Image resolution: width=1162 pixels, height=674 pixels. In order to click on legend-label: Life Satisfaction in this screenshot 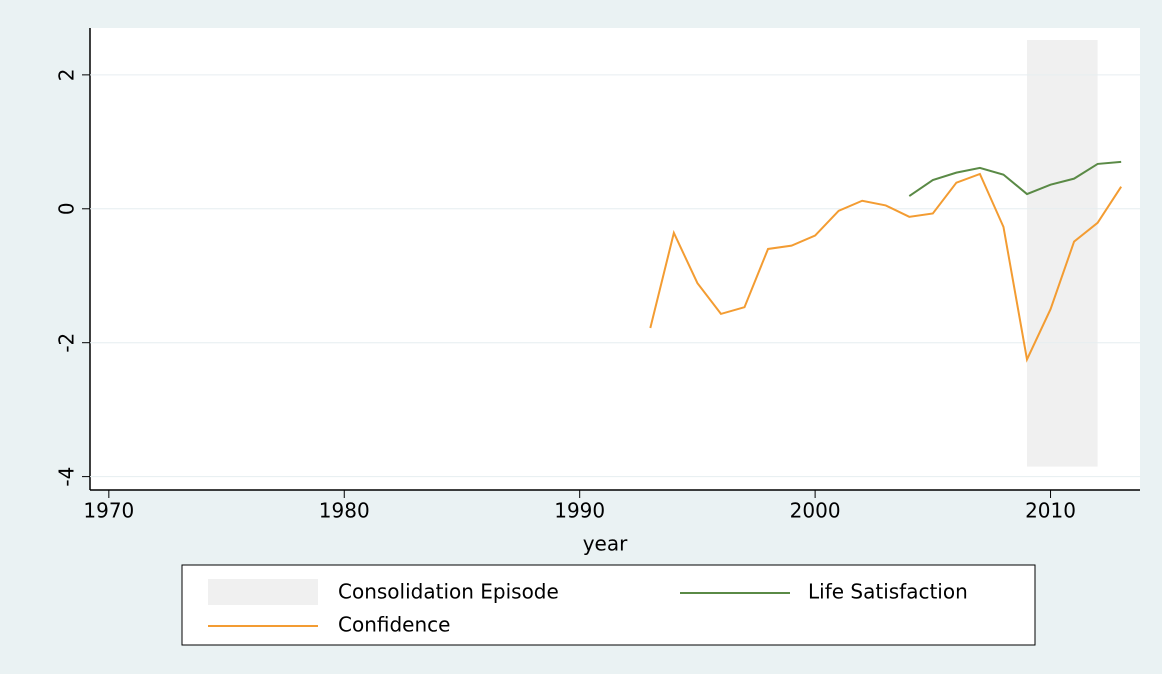, I will do `click(888, 592)`.